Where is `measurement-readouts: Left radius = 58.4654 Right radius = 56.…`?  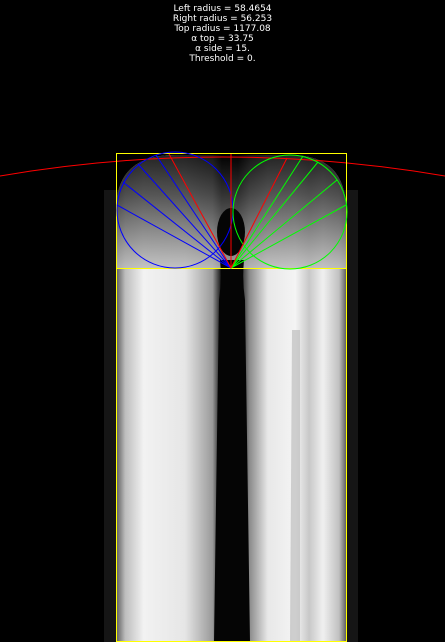
measurement-readouts: Left radius = 58.4654 Right radius = 56.… is located at coordinates (222, 35).